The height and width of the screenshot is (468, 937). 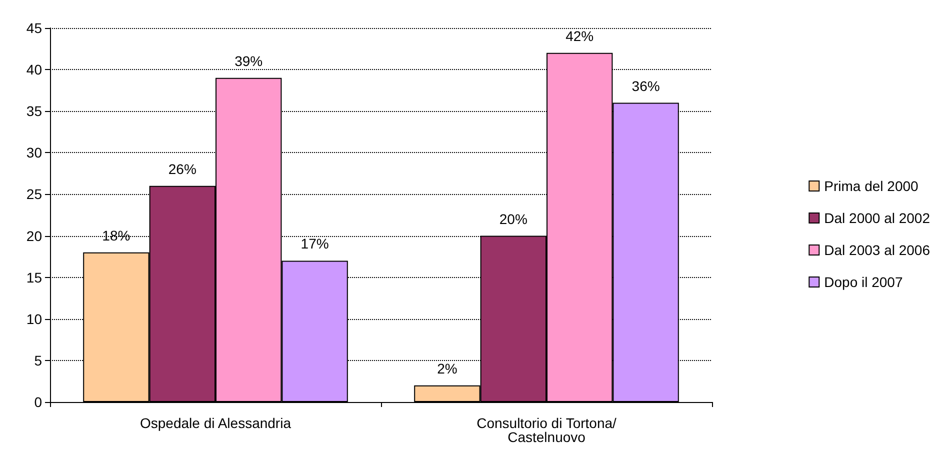 I want to click on y-tick-label: 45, so click(x=34, y=28).